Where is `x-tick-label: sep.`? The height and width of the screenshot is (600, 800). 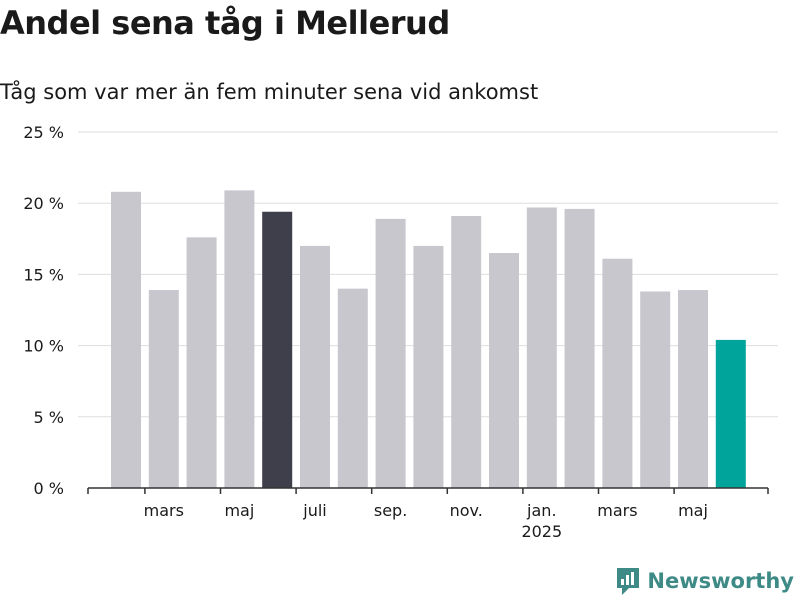
x-tick-label: sep. is located at coordinates (390, 510).